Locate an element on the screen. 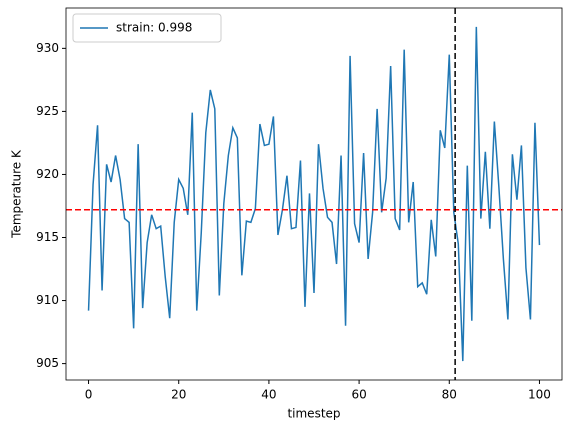  x-tick-label: 0 is located at coordinates (89, 395).